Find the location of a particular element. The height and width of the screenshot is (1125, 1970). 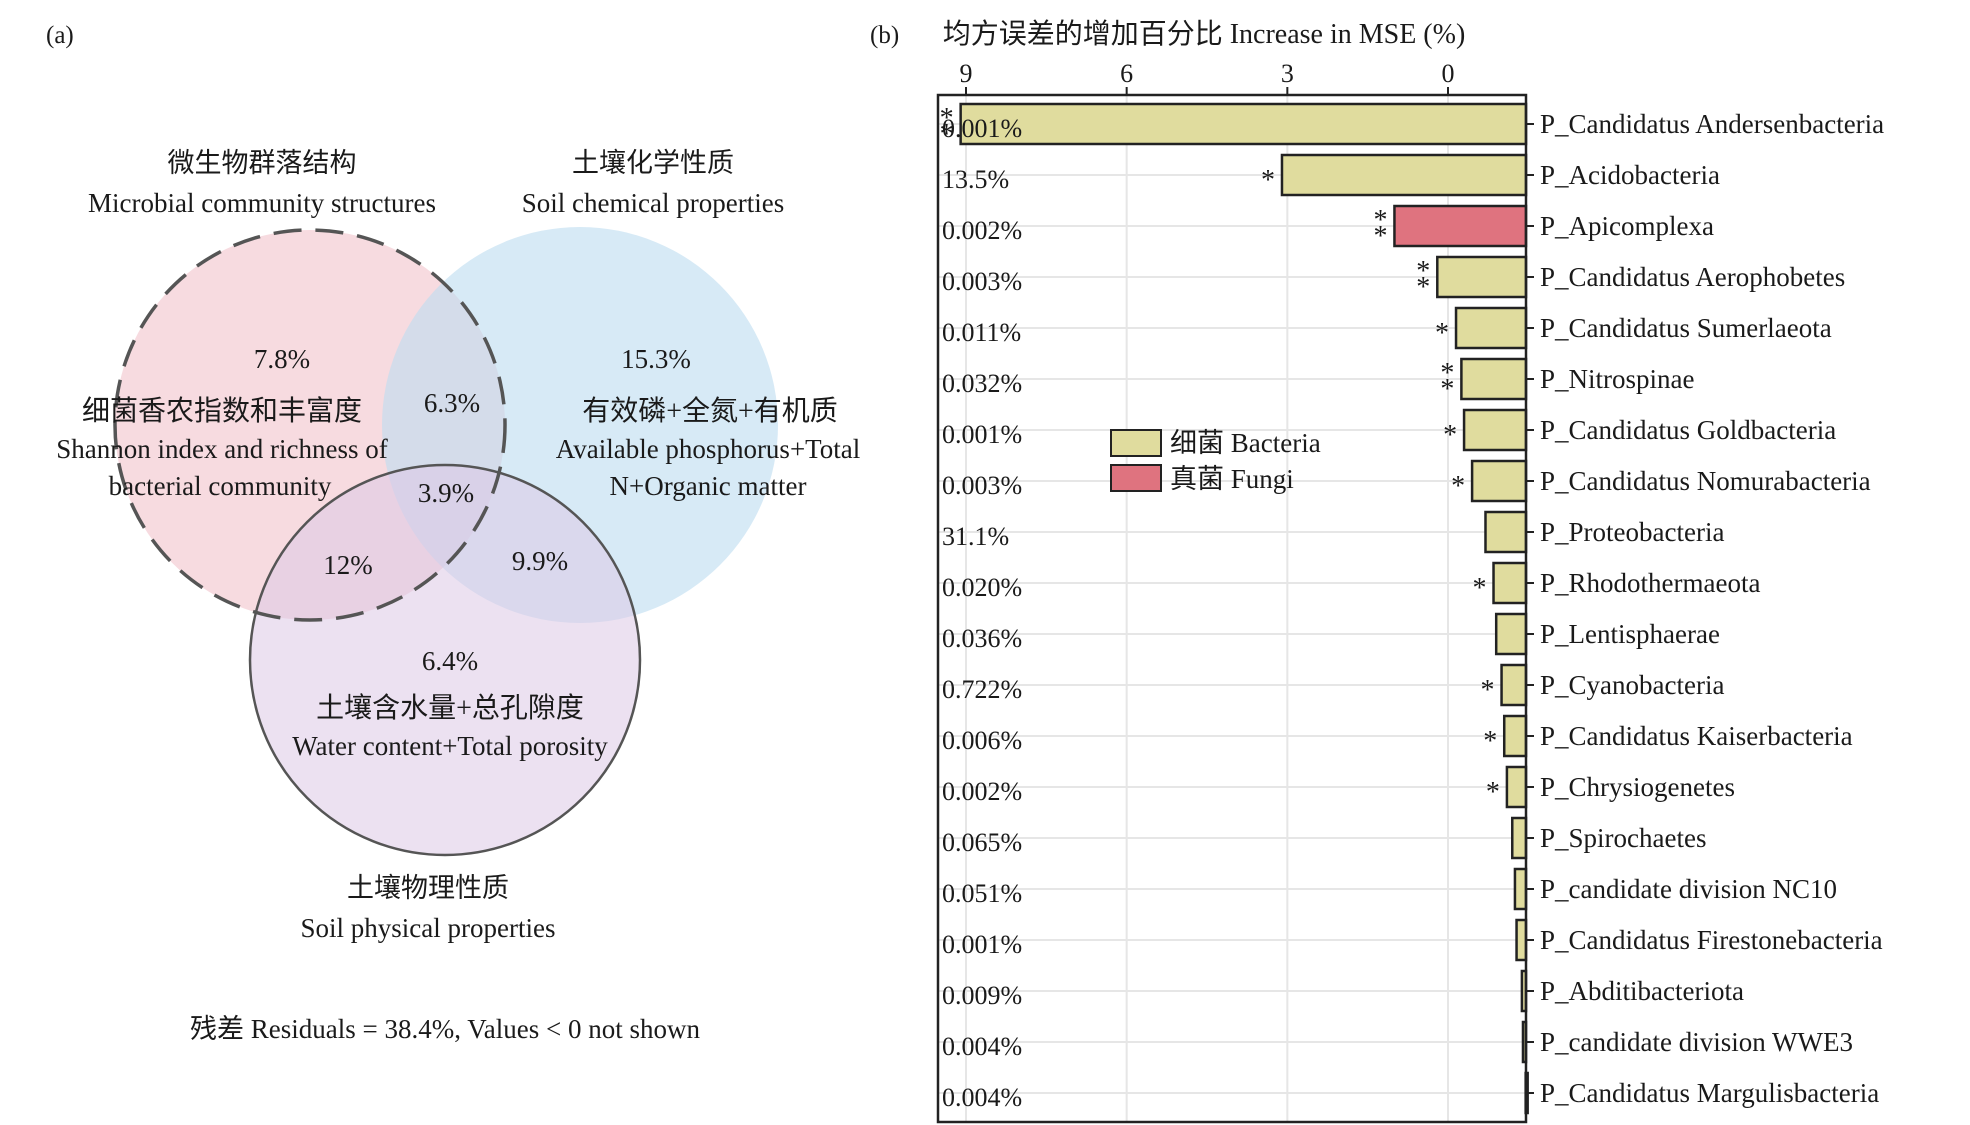

category-label: P_Spirochaetes is located at coordinates (1623, 838).